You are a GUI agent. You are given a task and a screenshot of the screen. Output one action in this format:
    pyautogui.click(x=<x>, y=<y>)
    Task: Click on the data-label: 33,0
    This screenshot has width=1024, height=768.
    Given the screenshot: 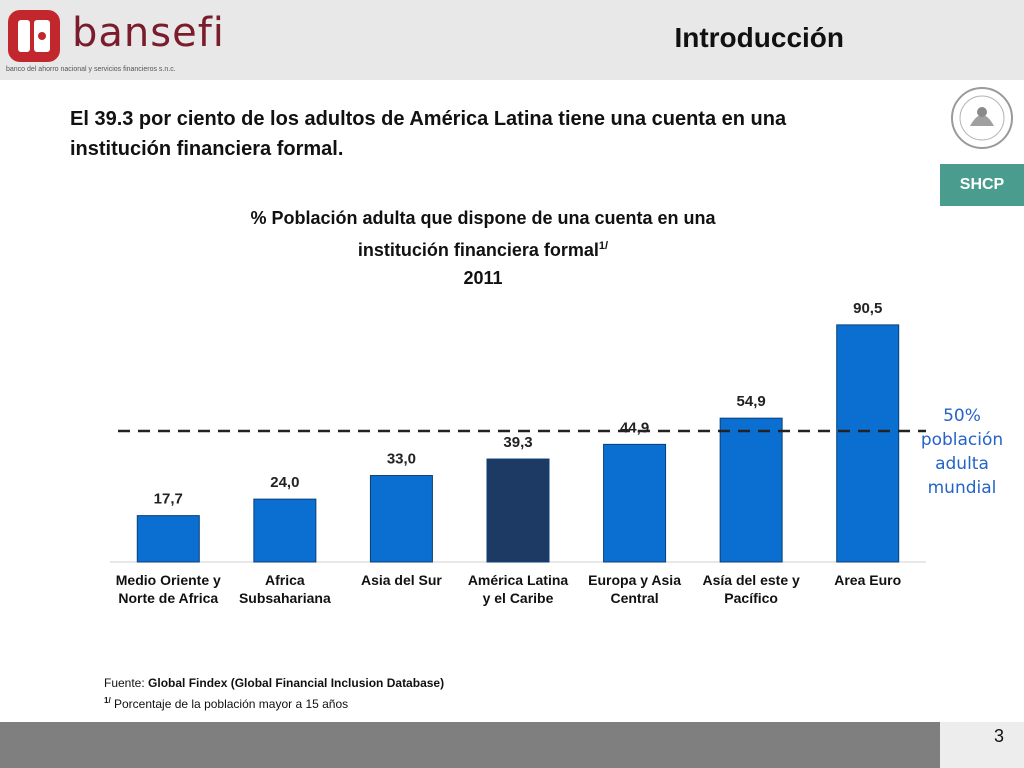 What is the action you would take?
    pyautogui.click(x=401, y=459)
    